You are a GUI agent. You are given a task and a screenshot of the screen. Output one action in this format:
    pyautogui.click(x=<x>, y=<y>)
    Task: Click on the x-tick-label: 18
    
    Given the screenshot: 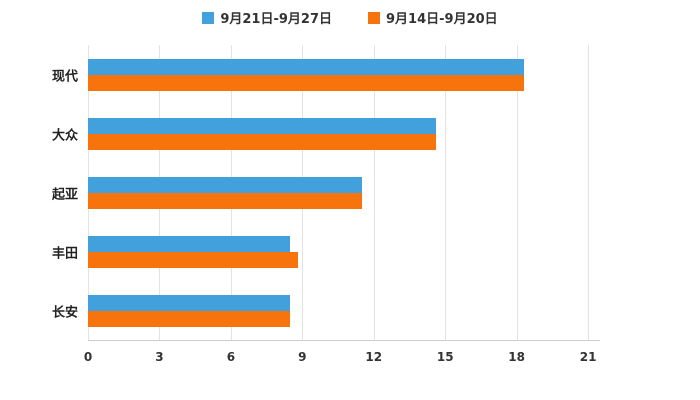 What is the action you would take?
    pyautogui.click(x=516, y=357)
    